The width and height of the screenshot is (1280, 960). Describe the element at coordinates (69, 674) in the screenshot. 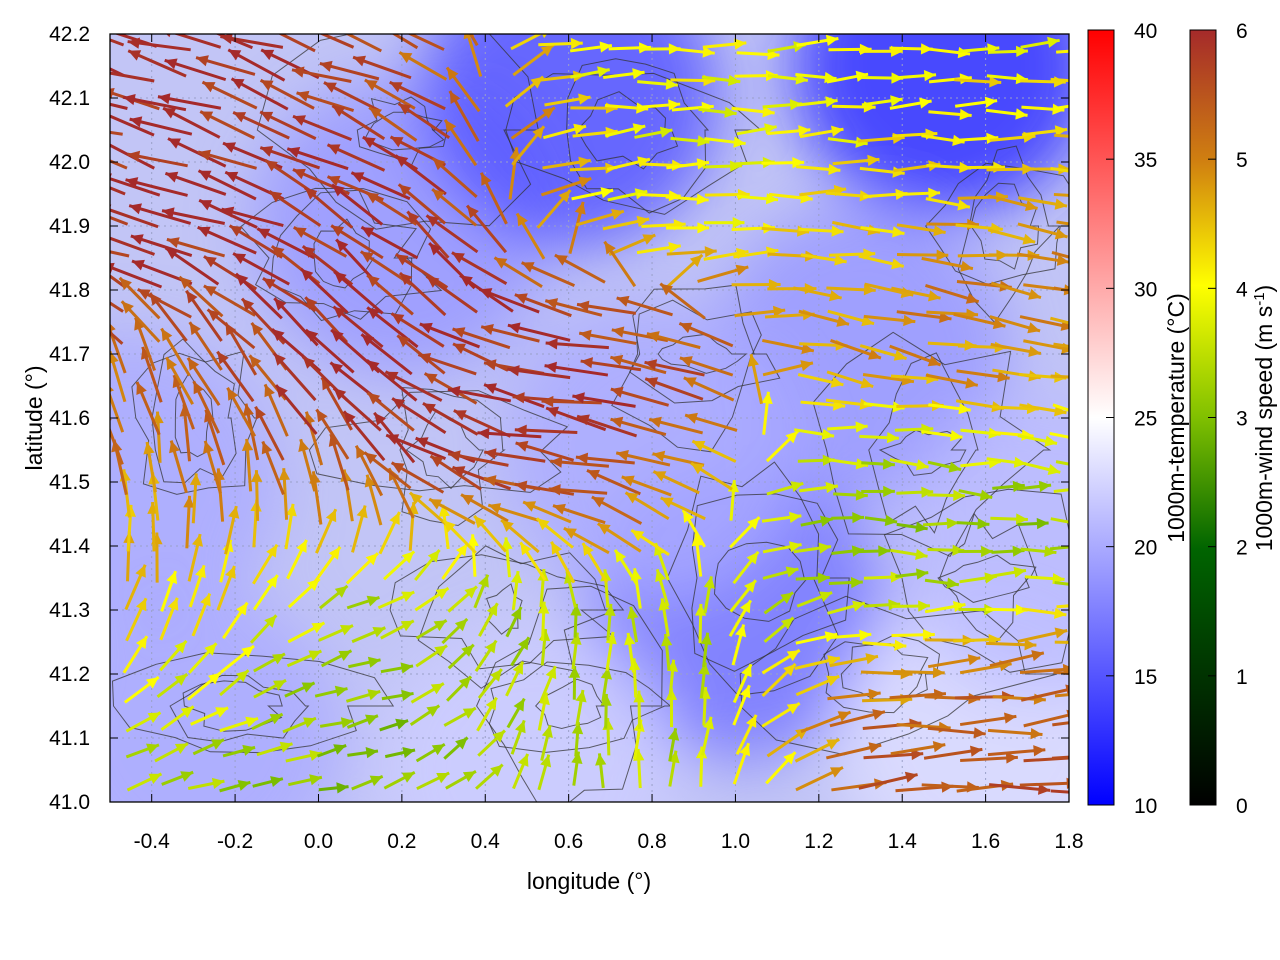

I see `y-tick-label: 41.2` at that location.